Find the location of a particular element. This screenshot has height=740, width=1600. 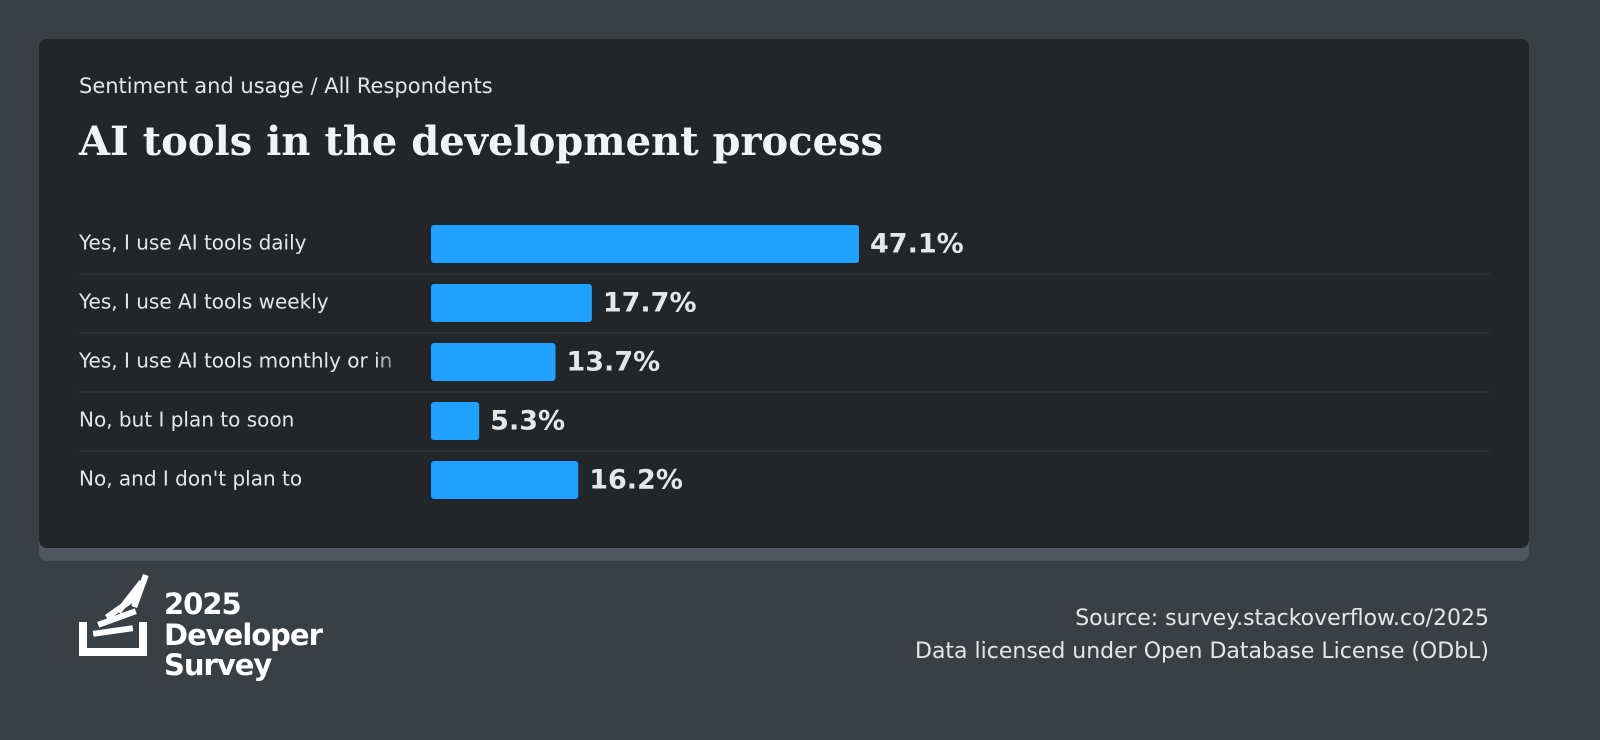

category-label: Yes, I use AI tools daily is located at coordinates (192, 243).